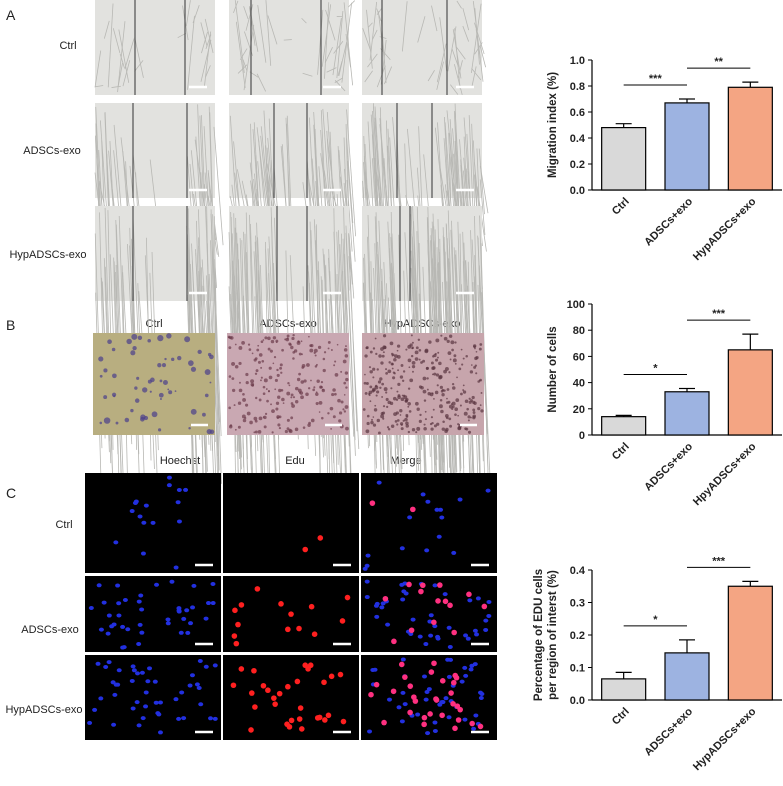 Image resolution: width=783 pixels, height=786 pixels. What do you see at coordinates (539, 635) in the screenshot?
I see `y-axis-label: Percentage of EDU cells` at bounding box center [539, 635].